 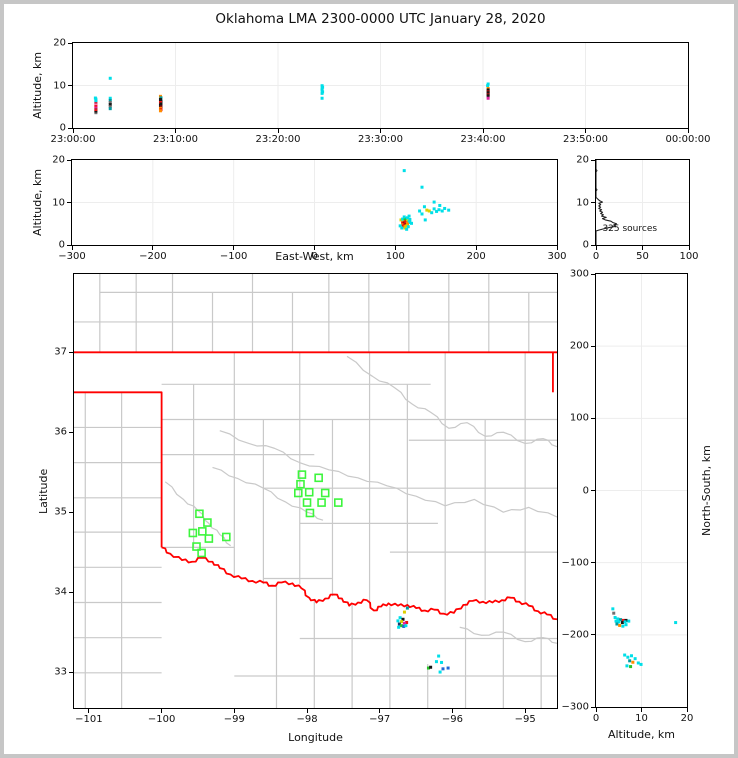 I want to click on y-tick-label: −100, so click(x=575, y=562).